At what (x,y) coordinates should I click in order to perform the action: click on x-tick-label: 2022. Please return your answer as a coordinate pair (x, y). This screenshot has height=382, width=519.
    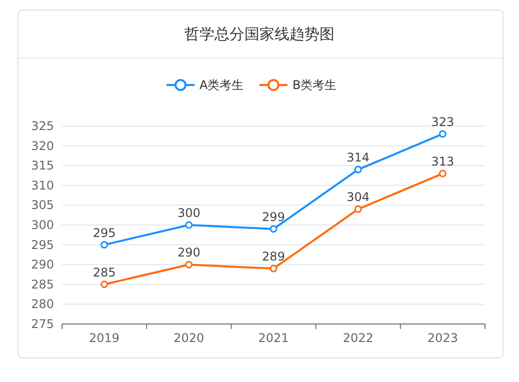
    Looking at the image, I should click on (358, 338).